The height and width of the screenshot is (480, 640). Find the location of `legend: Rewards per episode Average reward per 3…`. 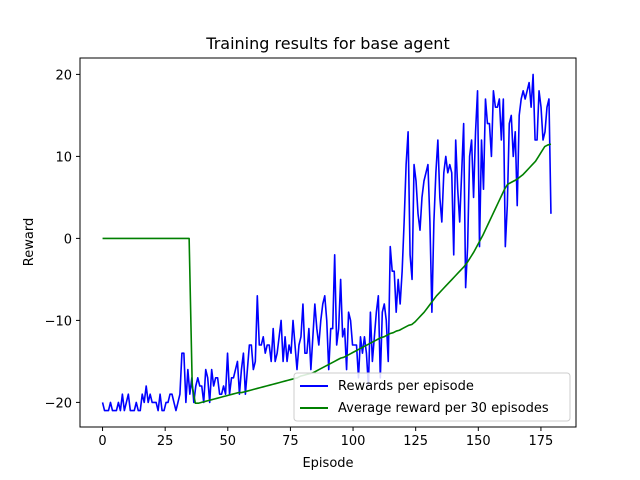

legend: Rewards per episode Average reward per 3… is located at coordinates (432, 397).